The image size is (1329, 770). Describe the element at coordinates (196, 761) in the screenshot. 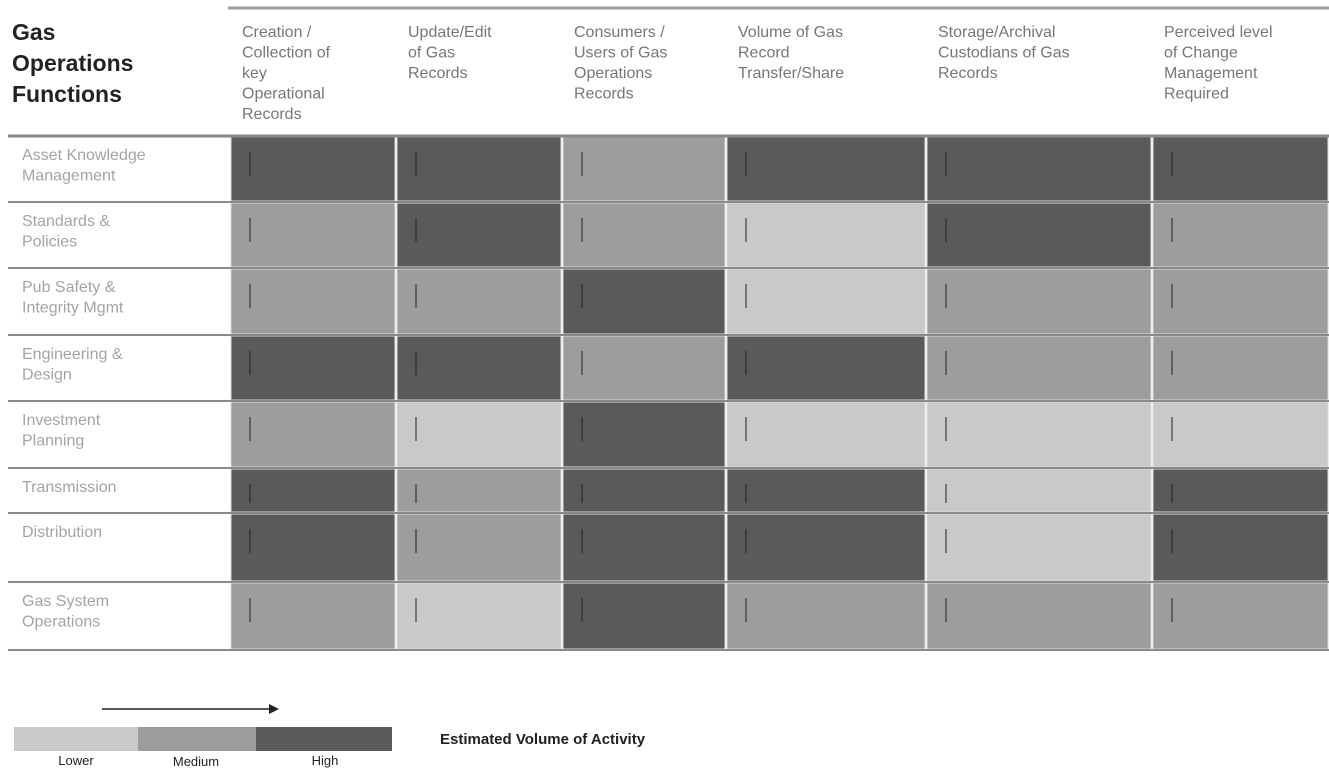

I see `legend-label-medium: Medium` at that location.